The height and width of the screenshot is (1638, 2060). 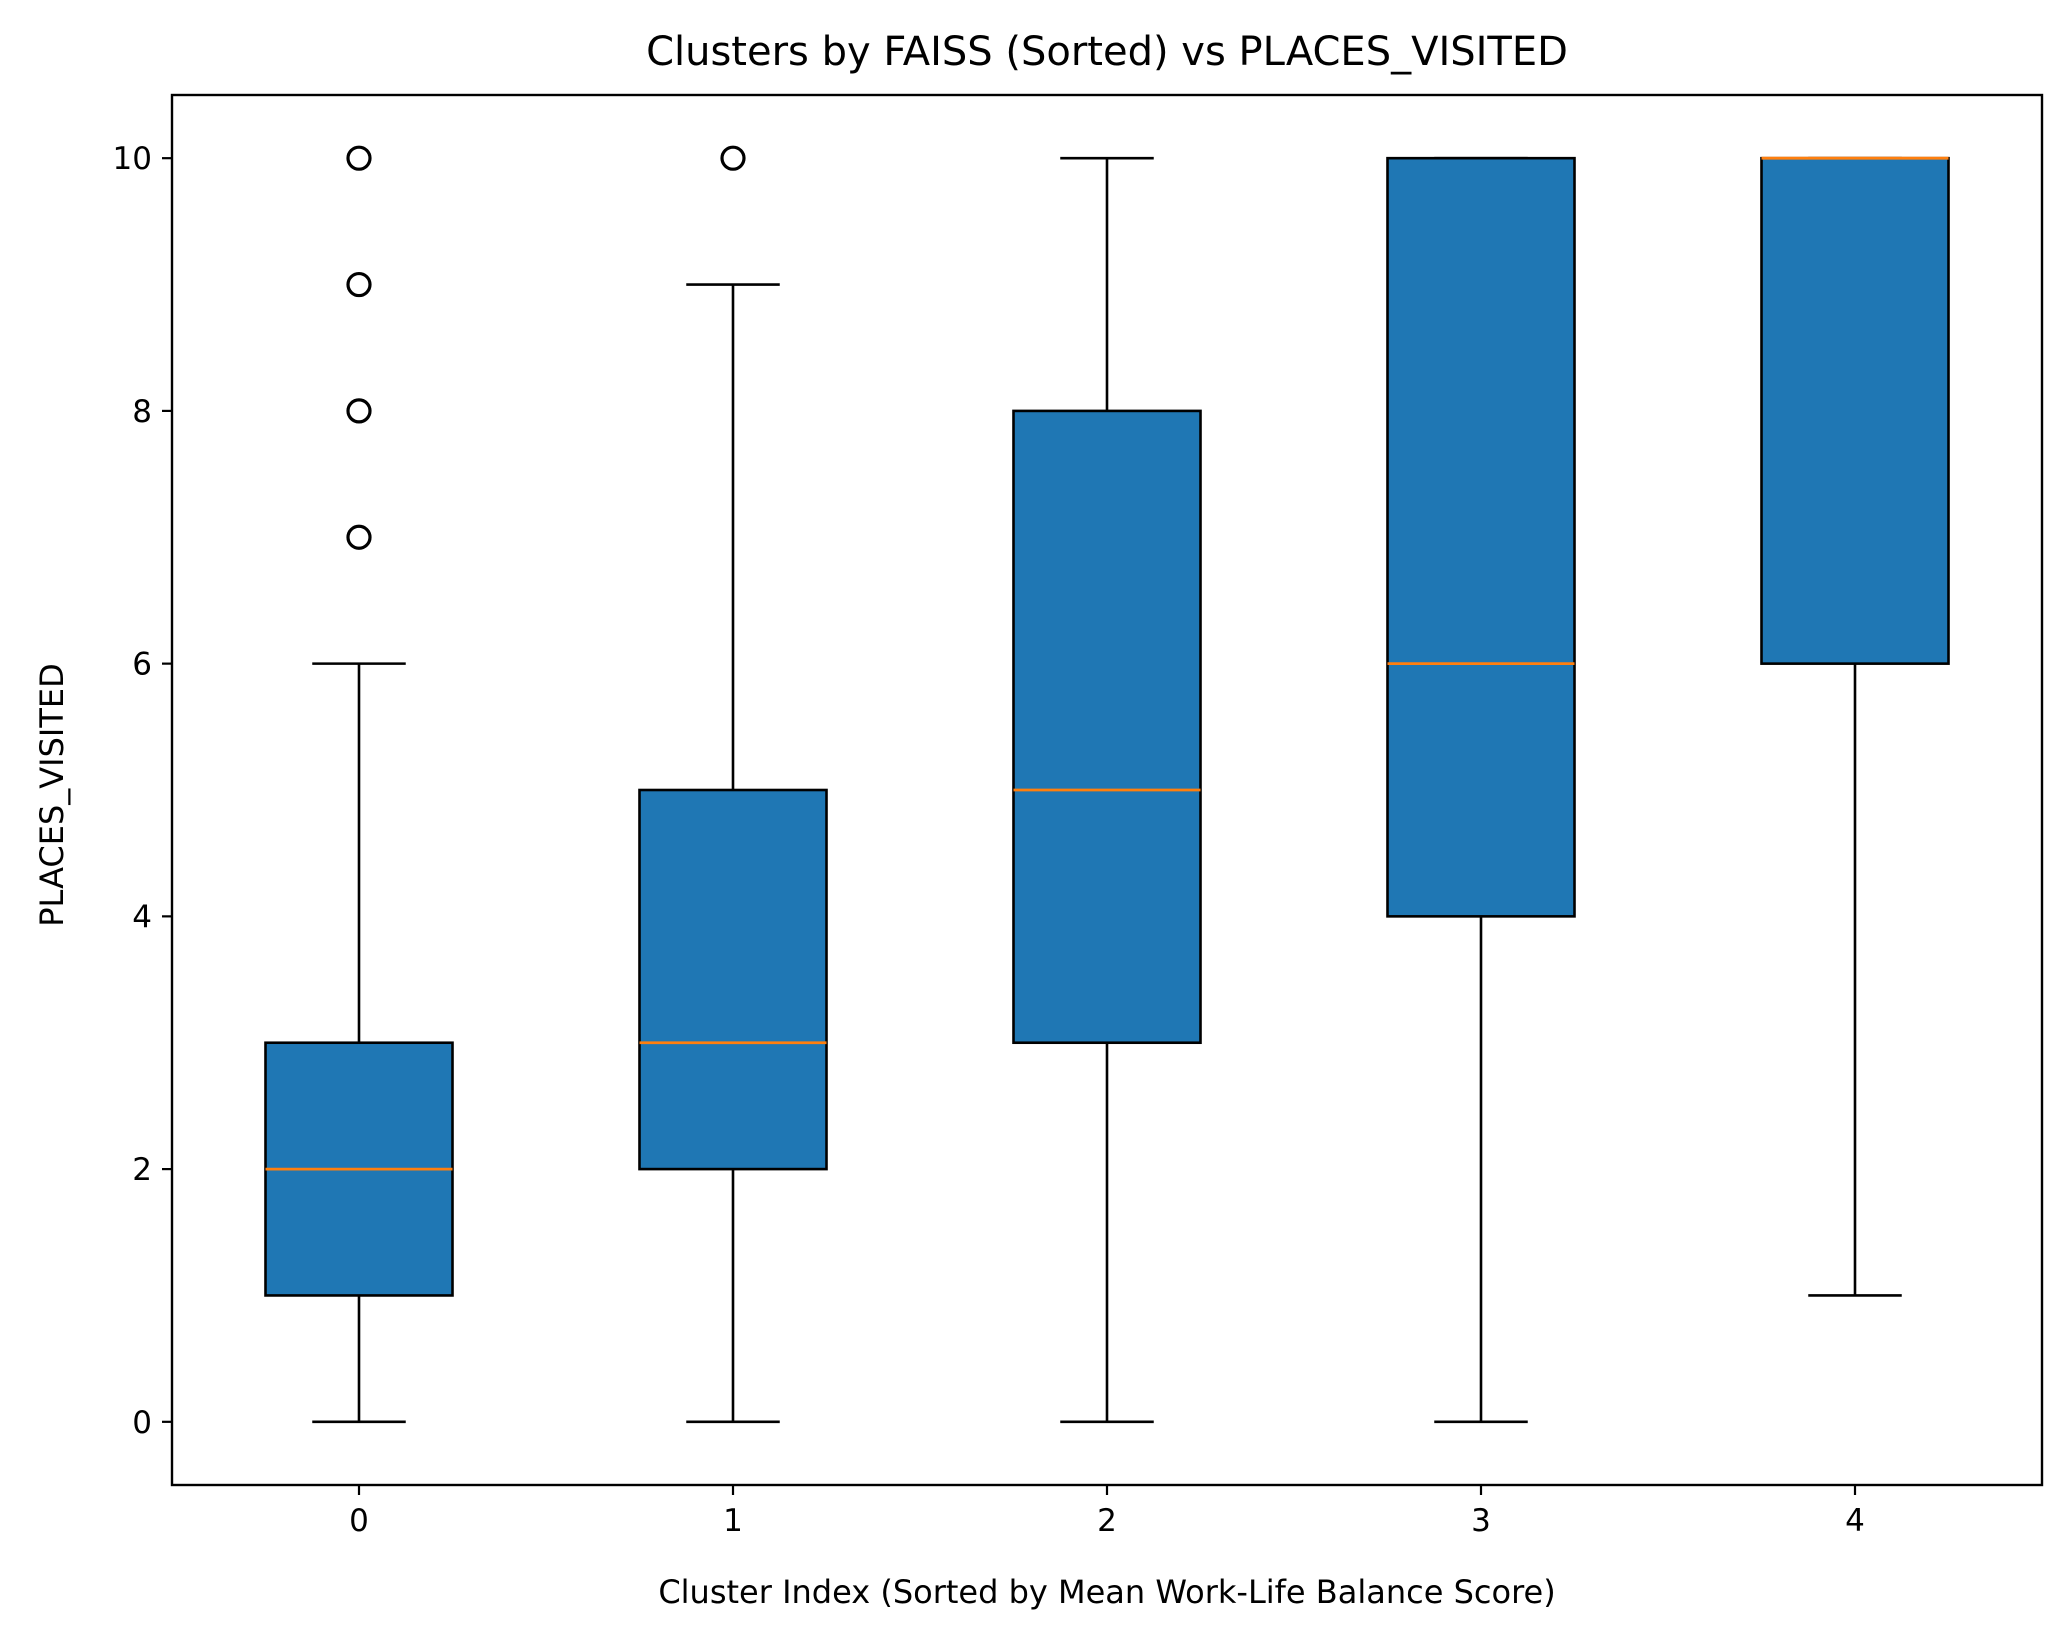 What do you see at coordinates (142, 1423) in the screenshot?
I see `y-tick-label: 0` at bounding box center [142, 1423].